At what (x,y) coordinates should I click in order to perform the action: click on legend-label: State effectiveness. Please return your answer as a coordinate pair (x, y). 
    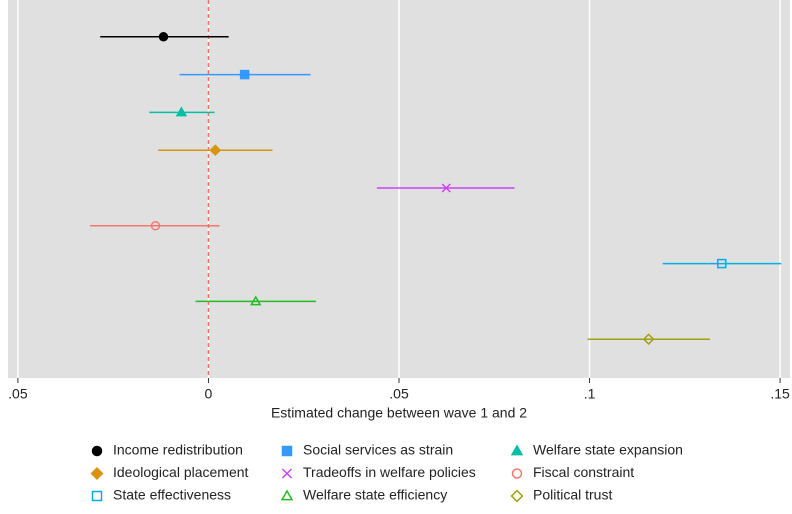
    Looking at the image, I should click on (172, 495).